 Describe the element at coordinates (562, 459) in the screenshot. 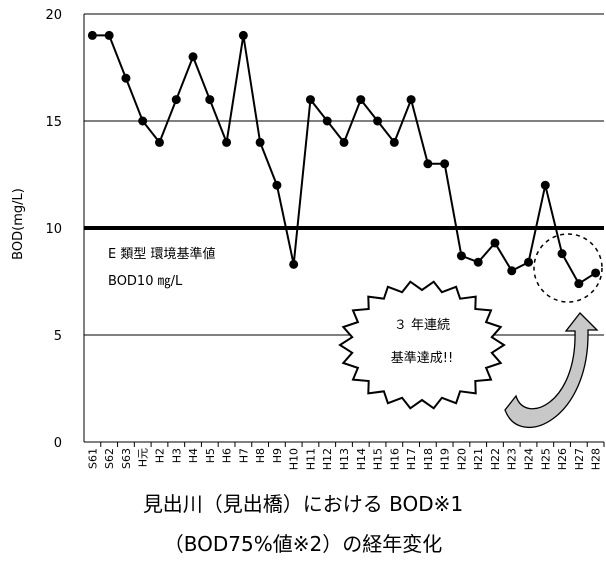

I see `x-tick-label: H26` at that location.